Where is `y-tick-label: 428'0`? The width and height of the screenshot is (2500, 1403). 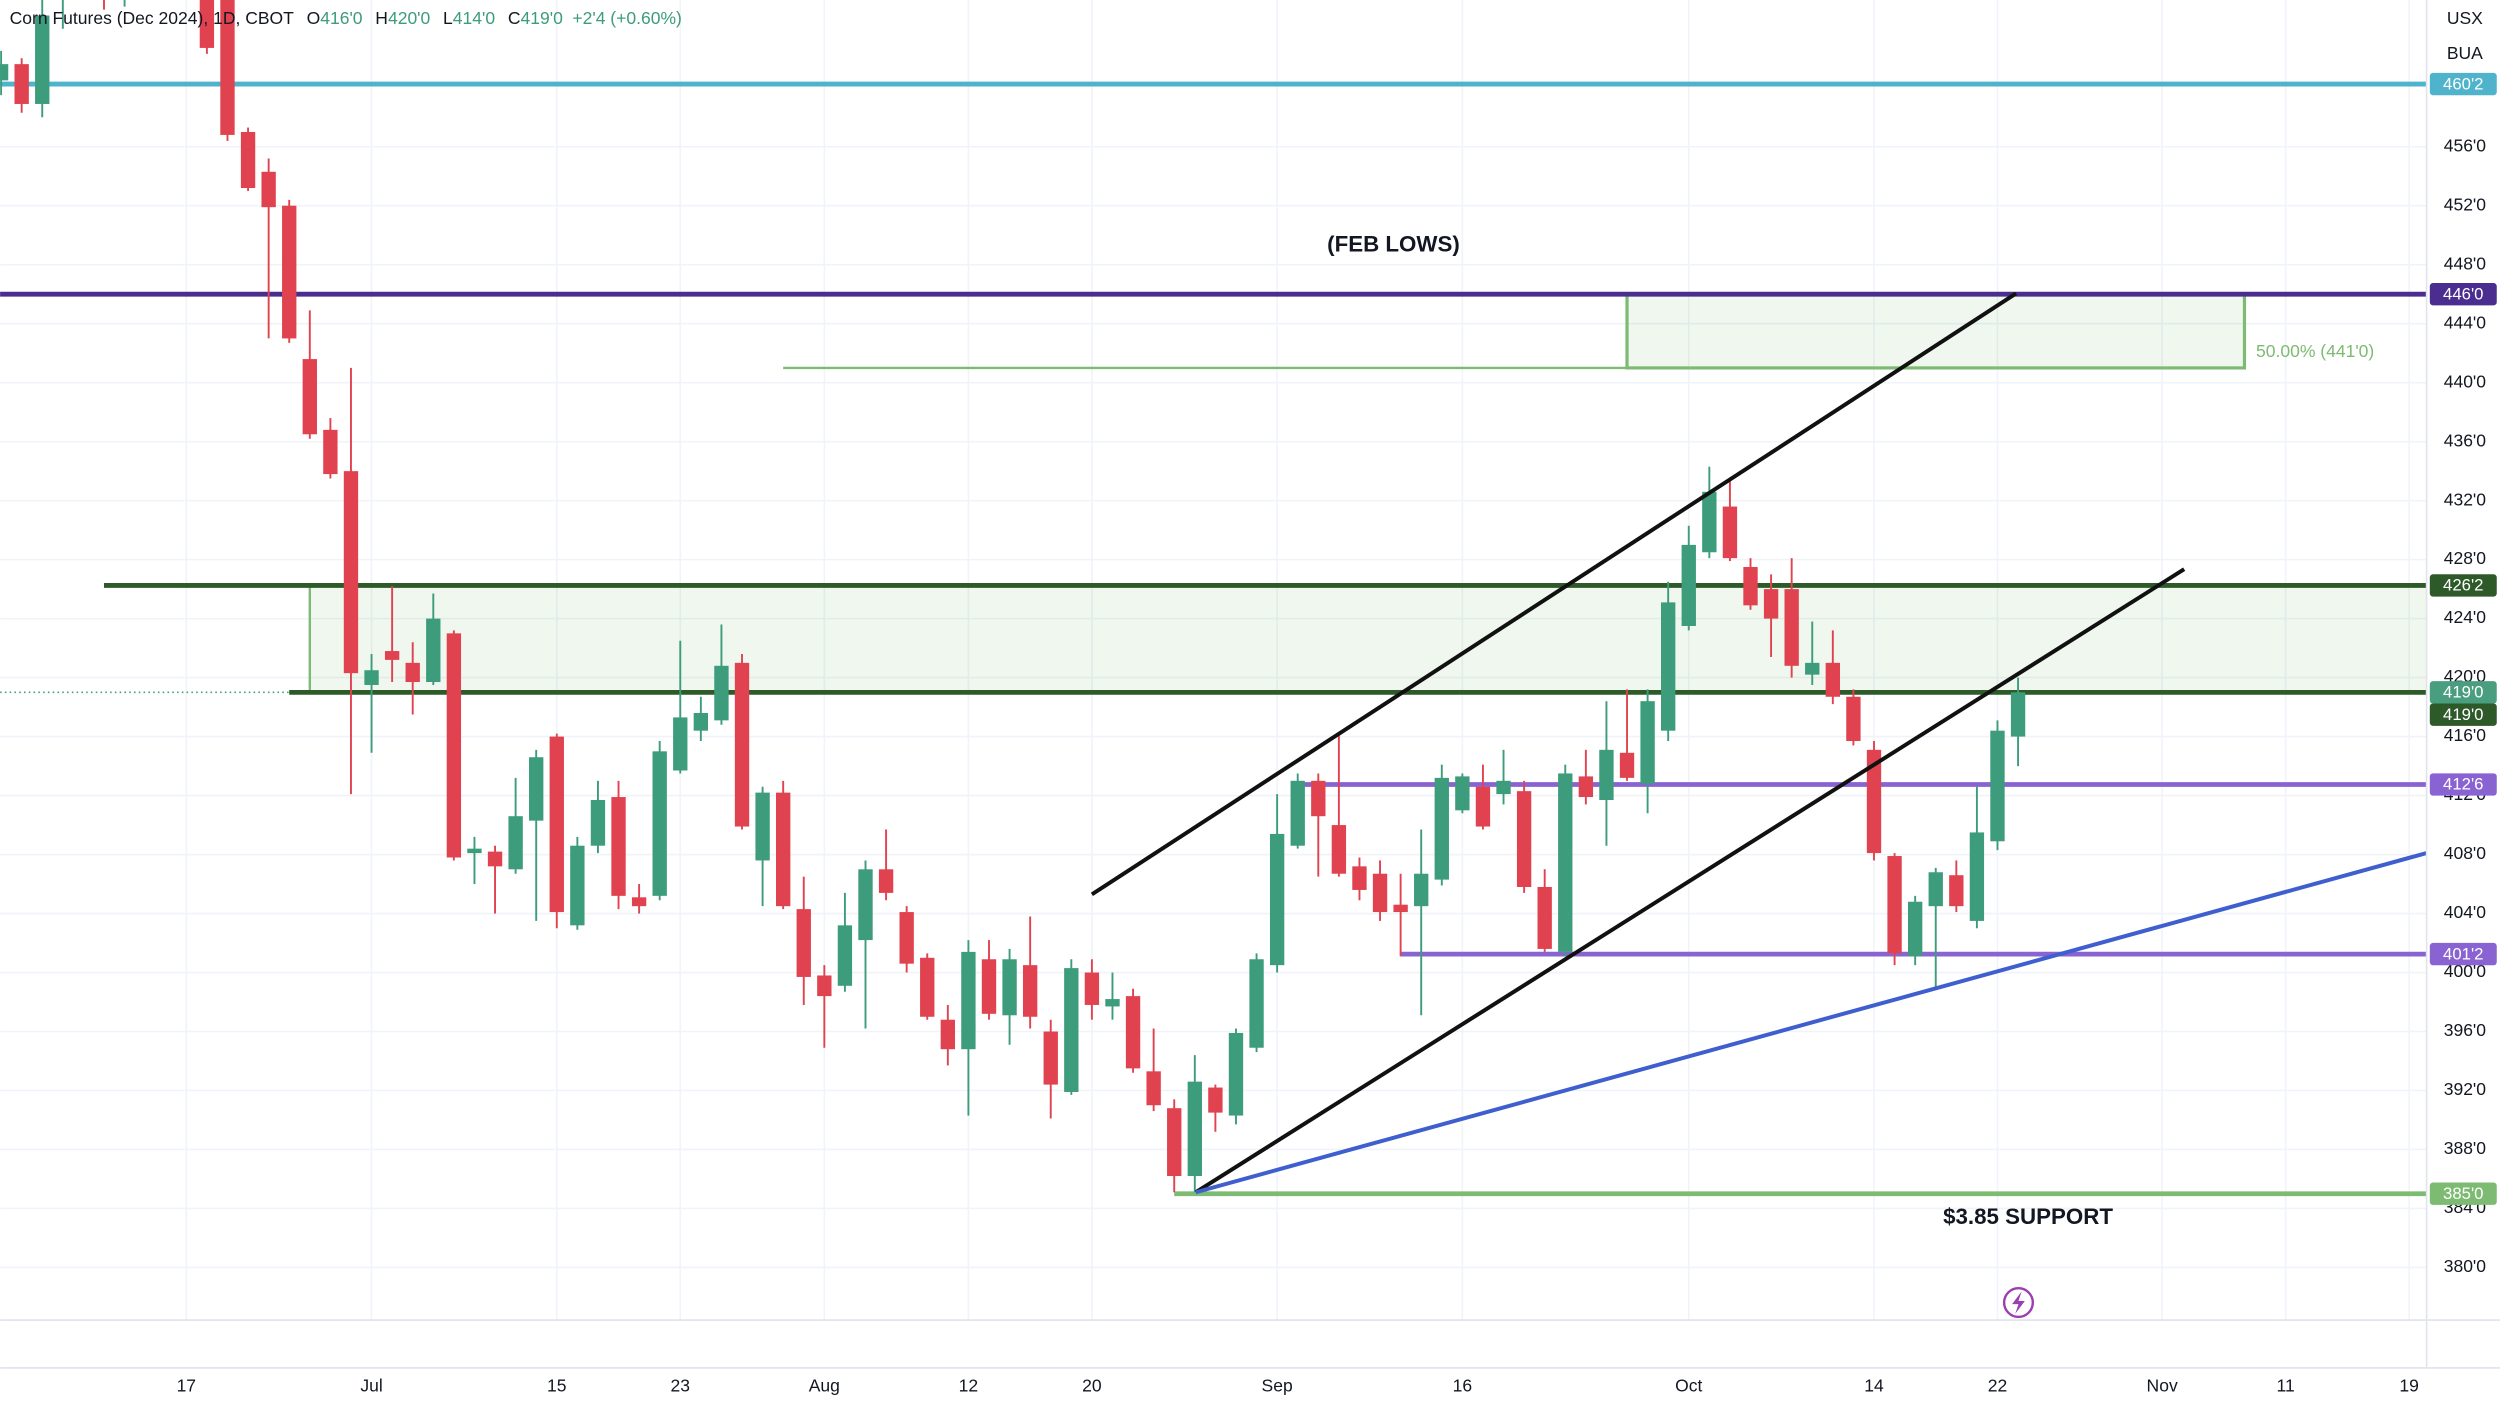 y-tick-label: 428'0 is located at coordinates (2465, 558).